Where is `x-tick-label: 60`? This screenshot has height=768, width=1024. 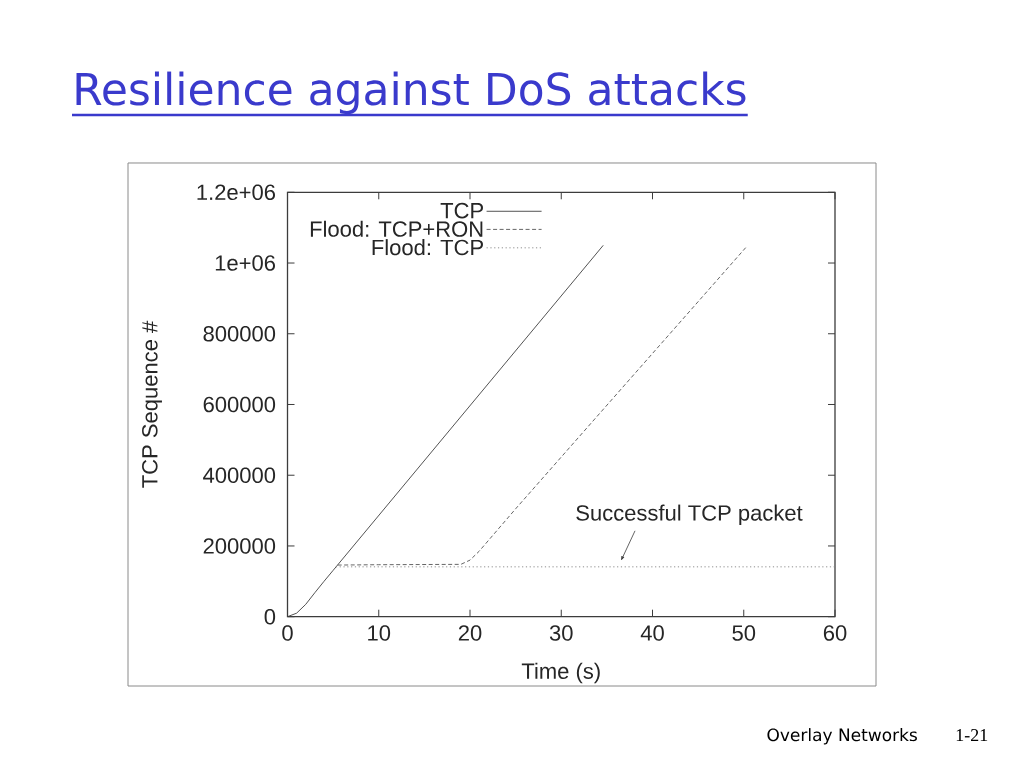
x-tick-label: 60 is located at coordinates (835, 633).